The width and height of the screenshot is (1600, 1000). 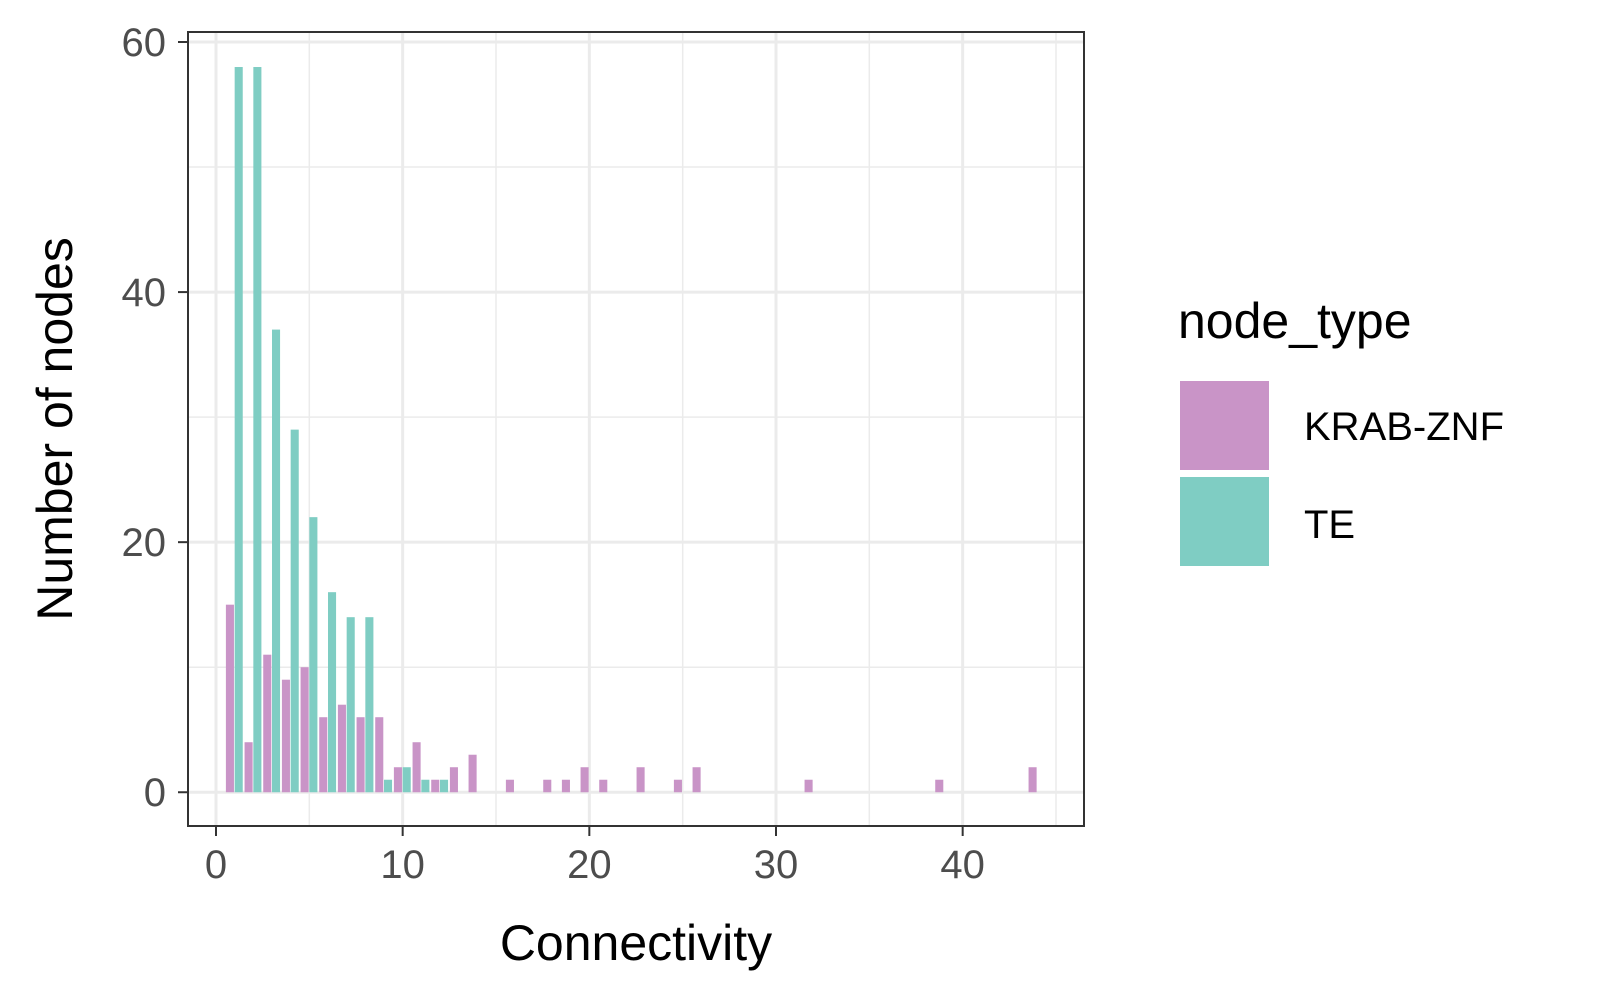 I want to click on x-axis-ticks: 0 10 20 30 40, so click(x=595, y=856).